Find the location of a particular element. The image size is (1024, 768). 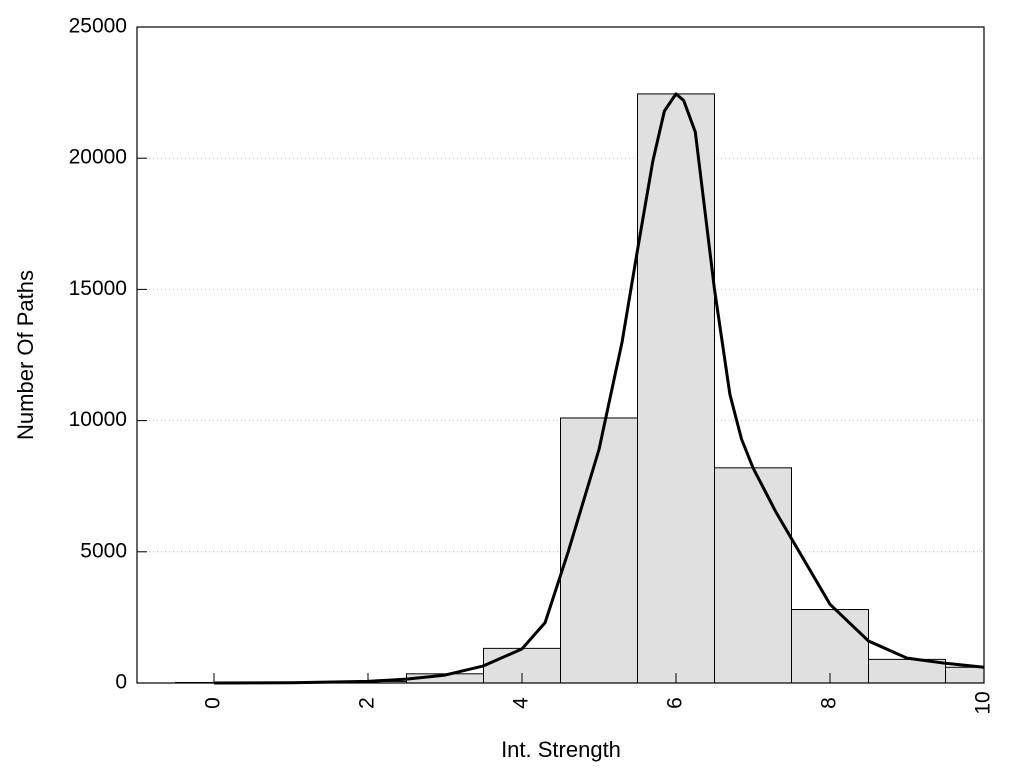

x-tick-label: 6 is located at coordinates (675, 703).